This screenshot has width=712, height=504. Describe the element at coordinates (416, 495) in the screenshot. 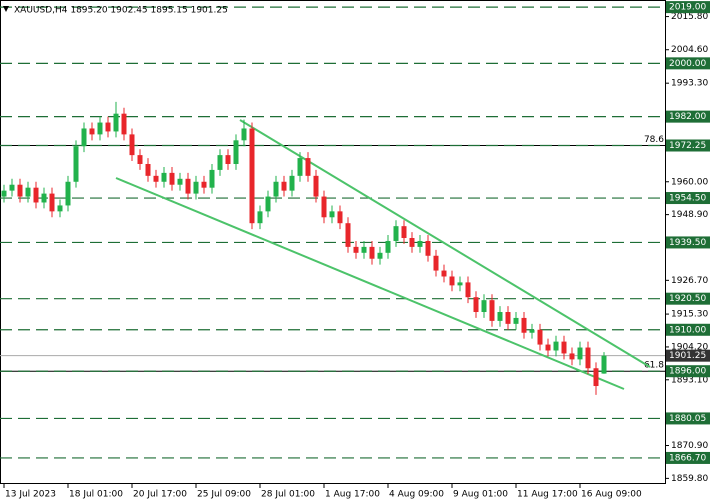

I see `x-tick-label: 4 Aug 09:00` at that location.